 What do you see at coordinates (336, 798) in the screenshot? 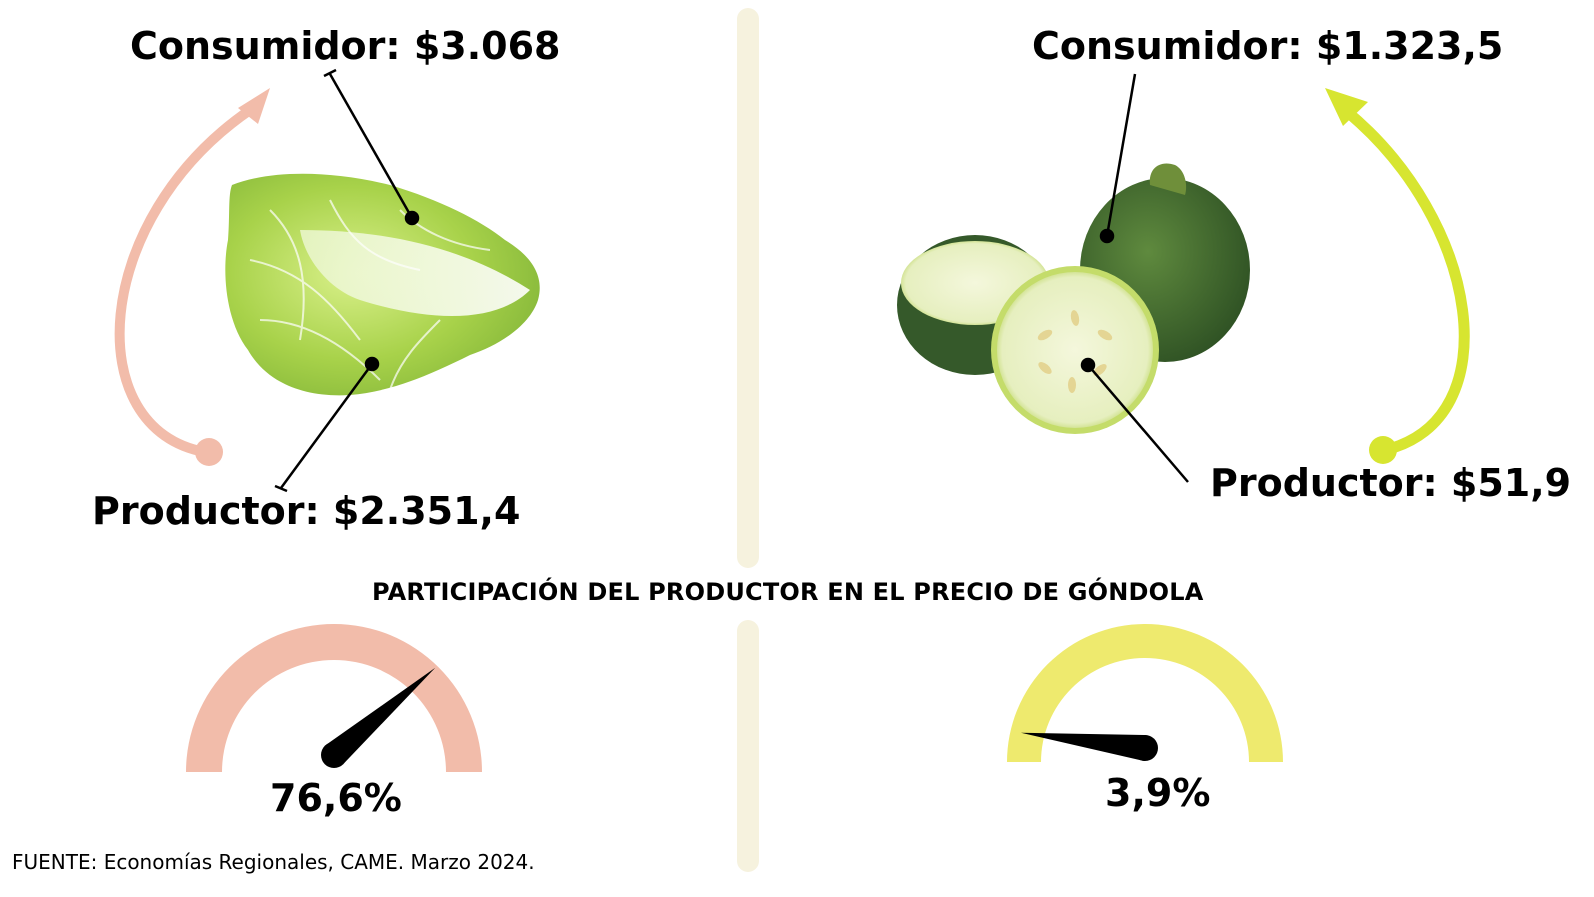
I see `left-share-value: 76,6%` at bounding box center [336, 798].